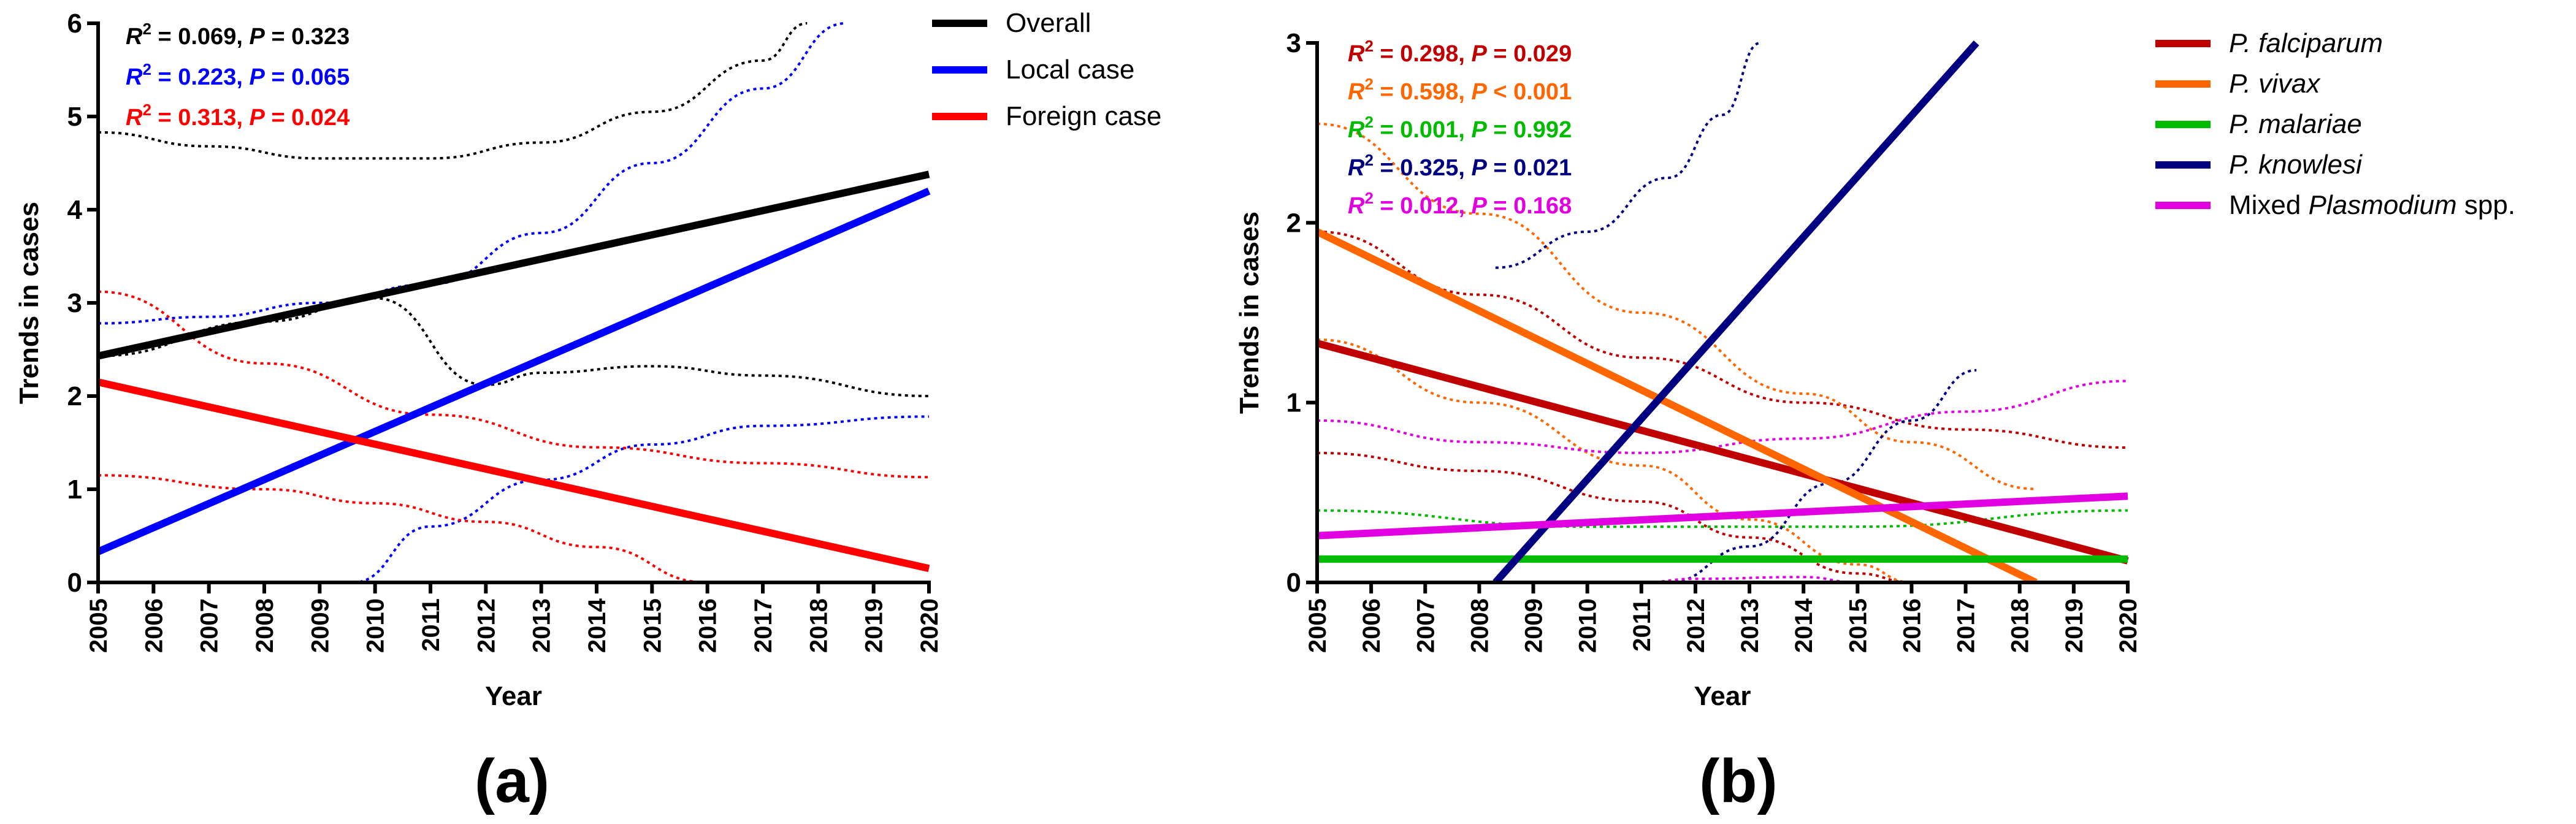 The image size is (2576, 824). I want to click on p-vivax-ci-lower, so click(1614, 460).